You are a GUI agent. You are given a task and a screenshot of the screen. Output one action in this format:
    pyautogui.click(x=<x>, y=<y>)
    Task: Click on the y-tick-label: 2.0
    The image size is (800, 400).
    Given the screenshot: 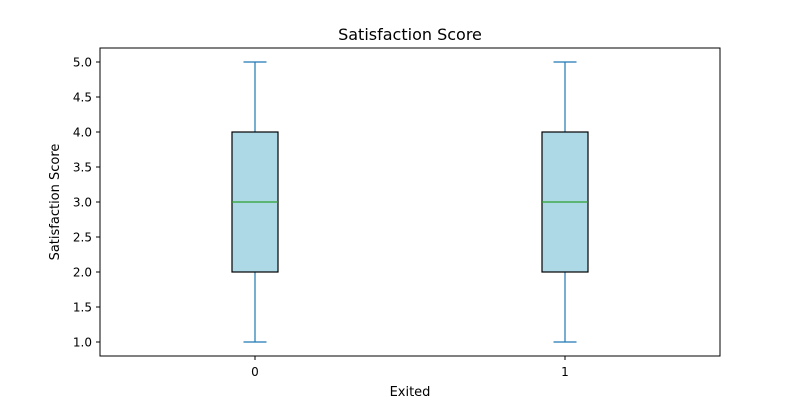 What is the action you would take?
    pyautogui.click(x=82, y=273)
    